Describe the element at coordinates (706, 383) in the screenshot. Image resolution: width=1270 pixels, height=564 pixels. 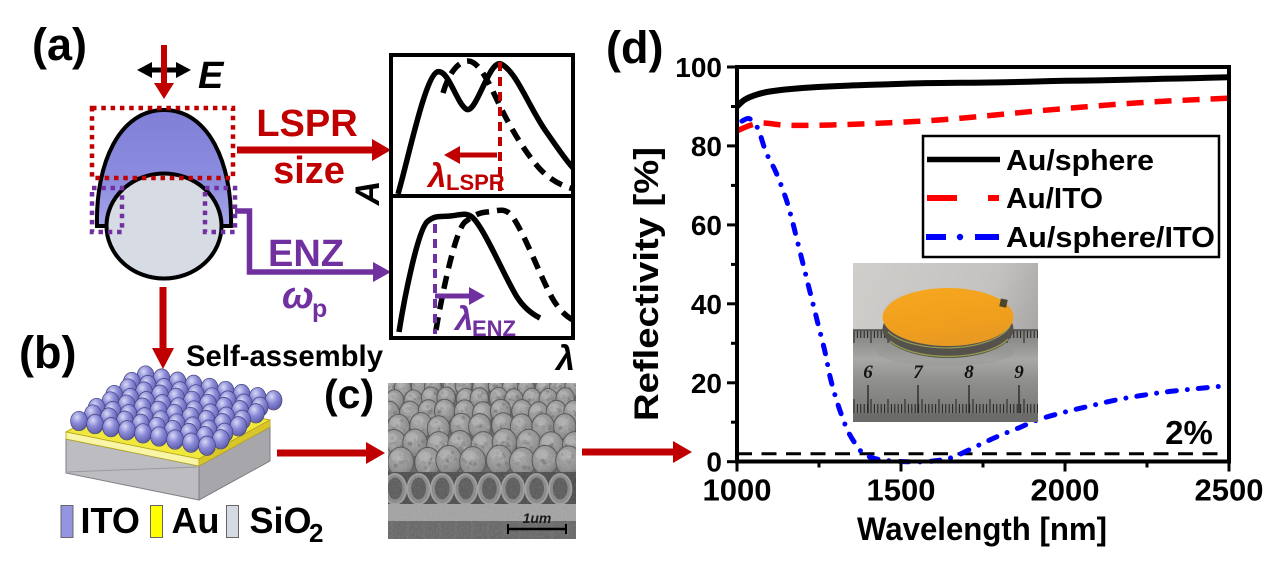
I see `svg-text: 20` at that location.